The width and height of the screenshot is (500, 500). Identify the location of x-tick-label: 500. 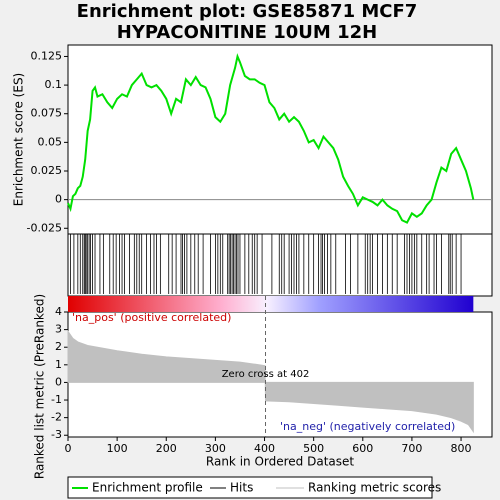
(313, 448).